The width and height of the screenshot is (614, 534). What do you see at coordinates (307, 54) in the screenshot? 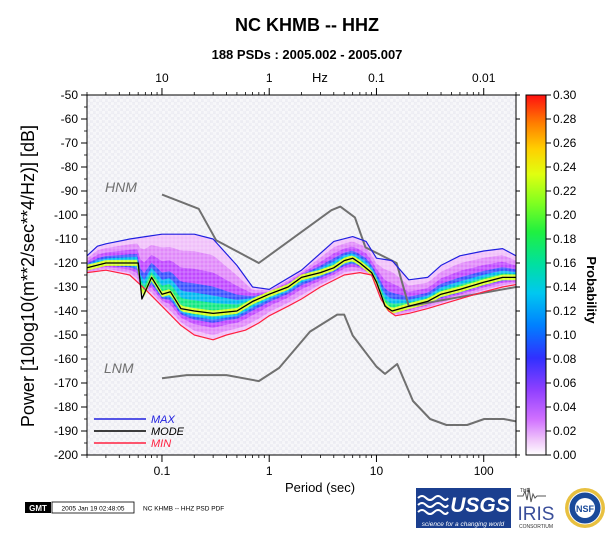
I see `chart-subtitle: 188 PSDs : 2005.002 - 2005.007` at bounding box center [307, 54].